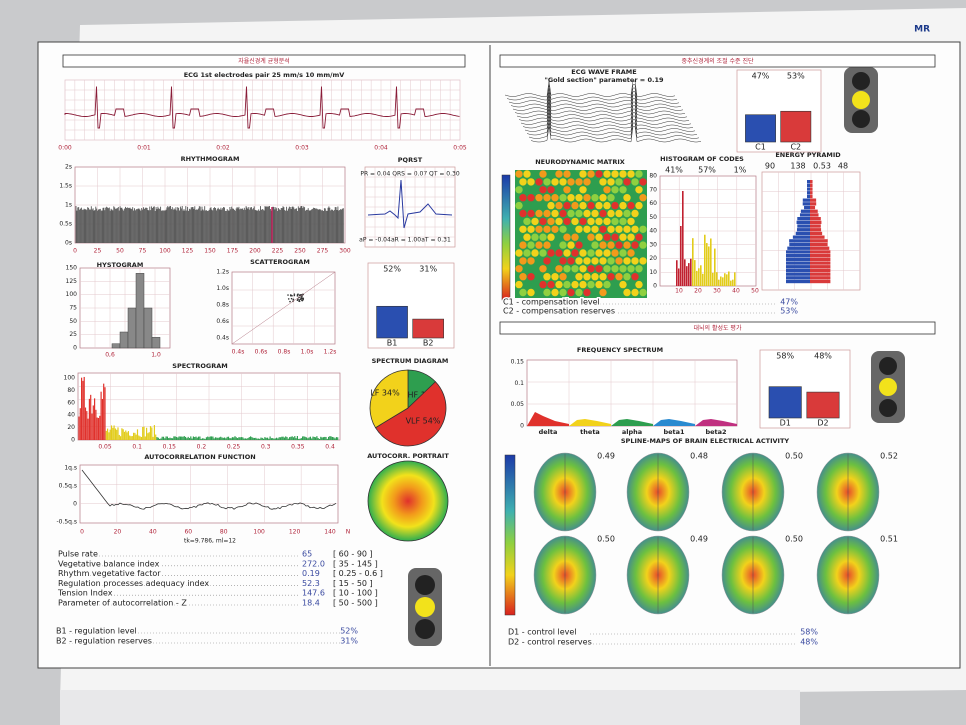 The width and height of the screenshot is (966, 725). Describe the element at coordinates (120, 251) in the screenshot. I see `x-tick-label: 50` at that location.